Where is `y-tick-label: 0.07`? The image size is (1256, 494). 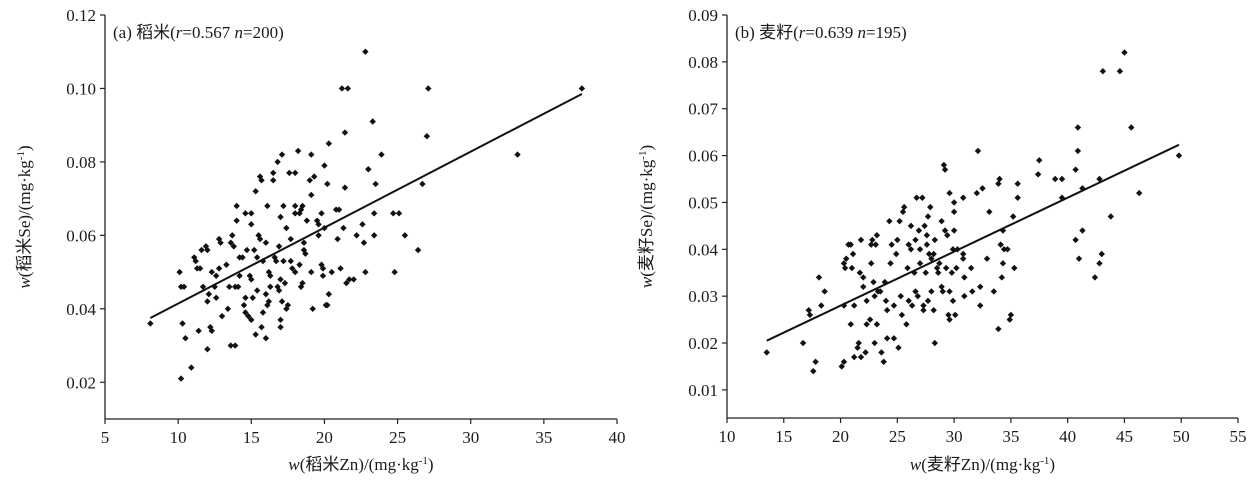
y-tick-label: 0.07 is located at coordinates (703, 109).